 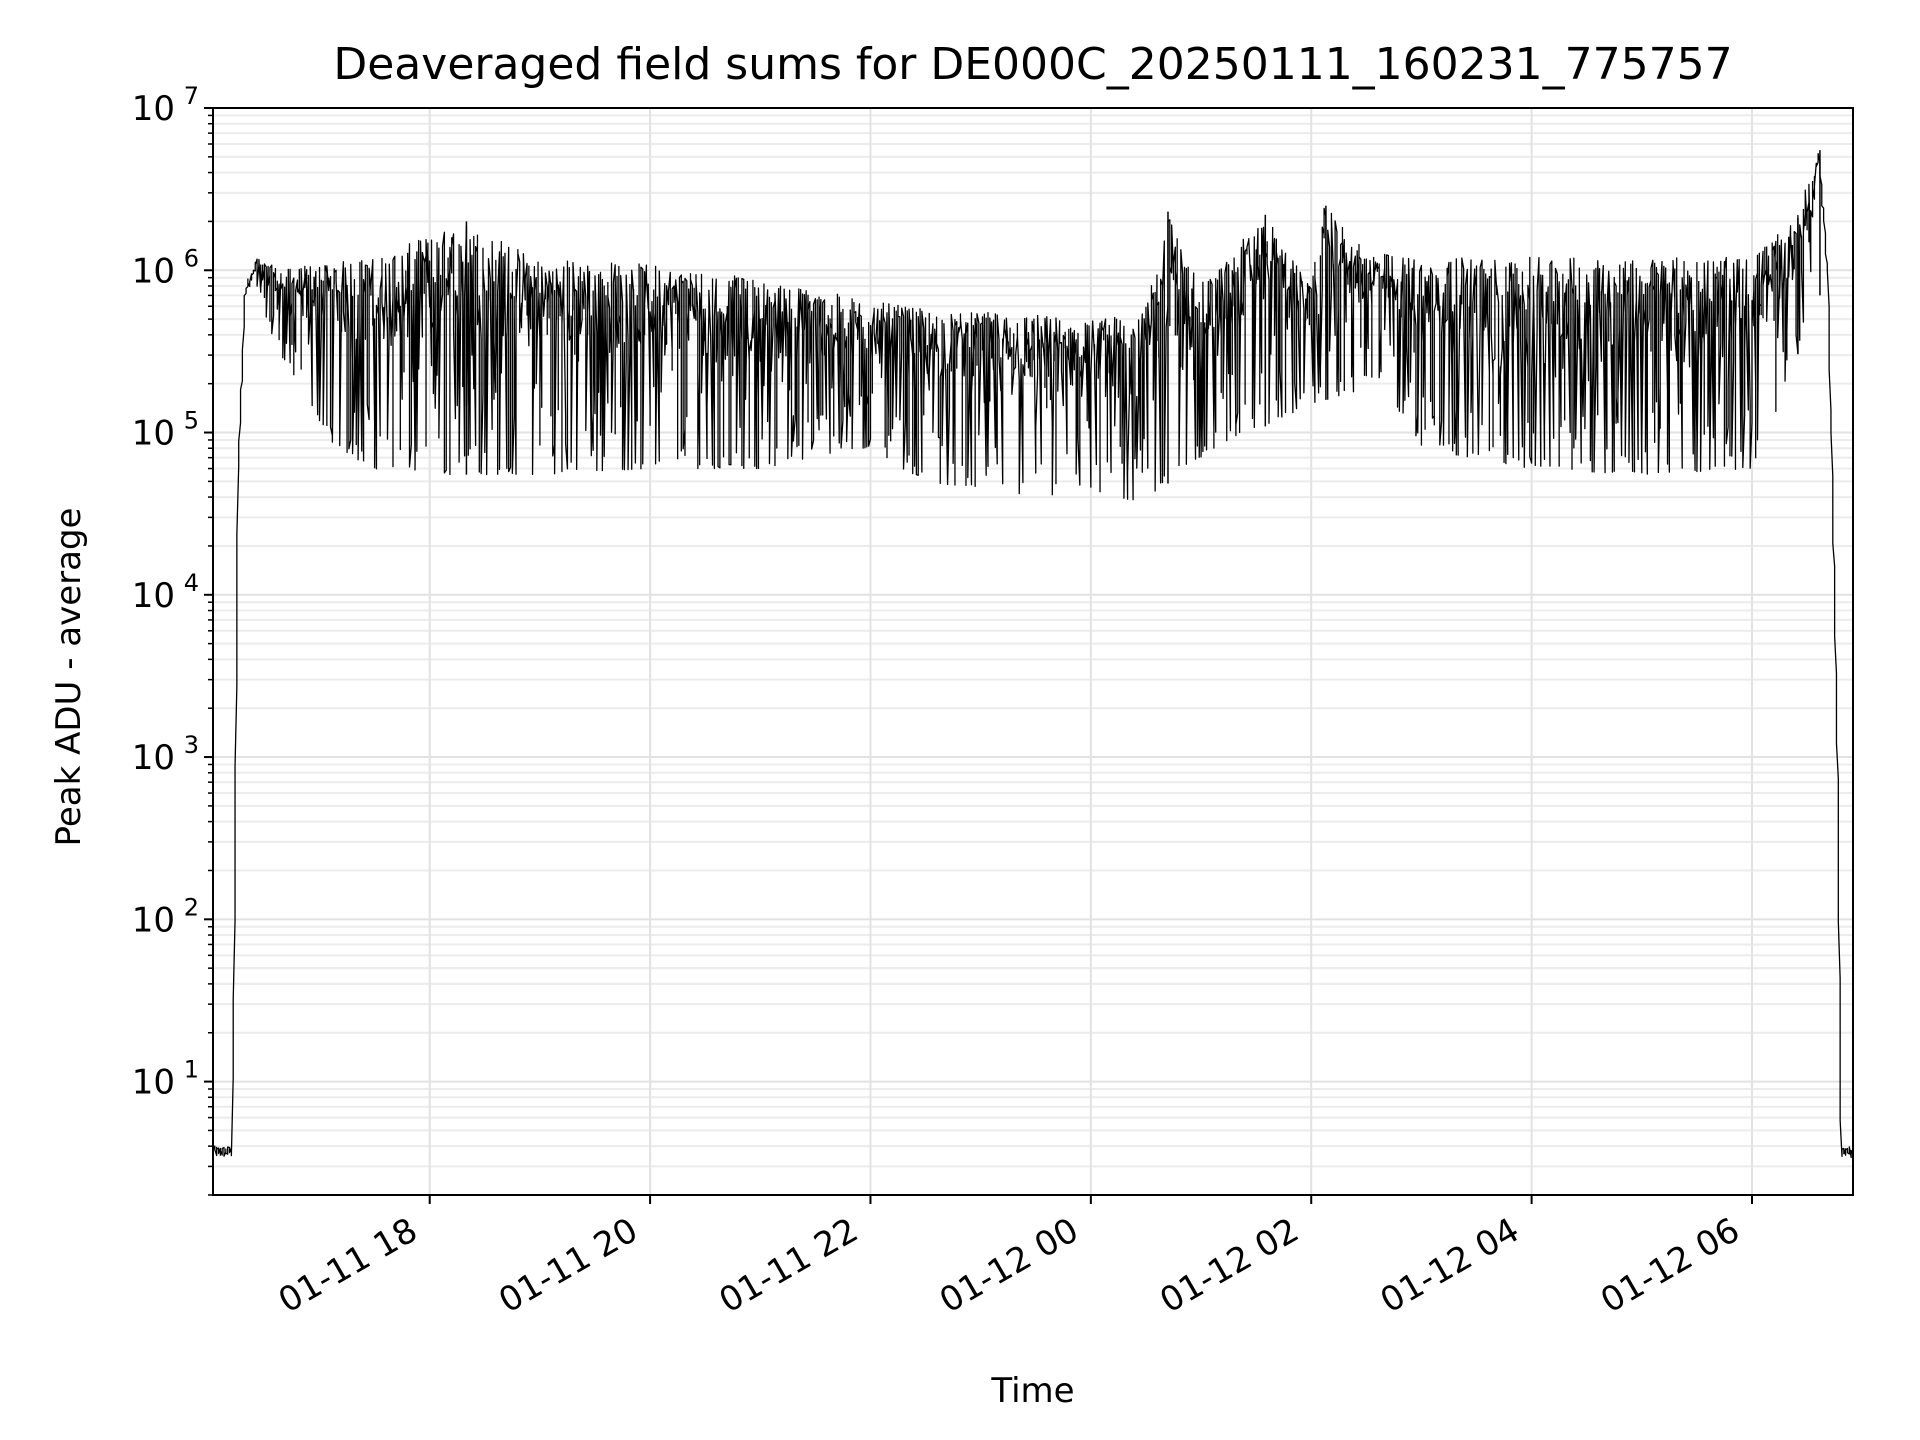 I want to click on y-tick-exponent: 1, so click(x=191, y=1070).